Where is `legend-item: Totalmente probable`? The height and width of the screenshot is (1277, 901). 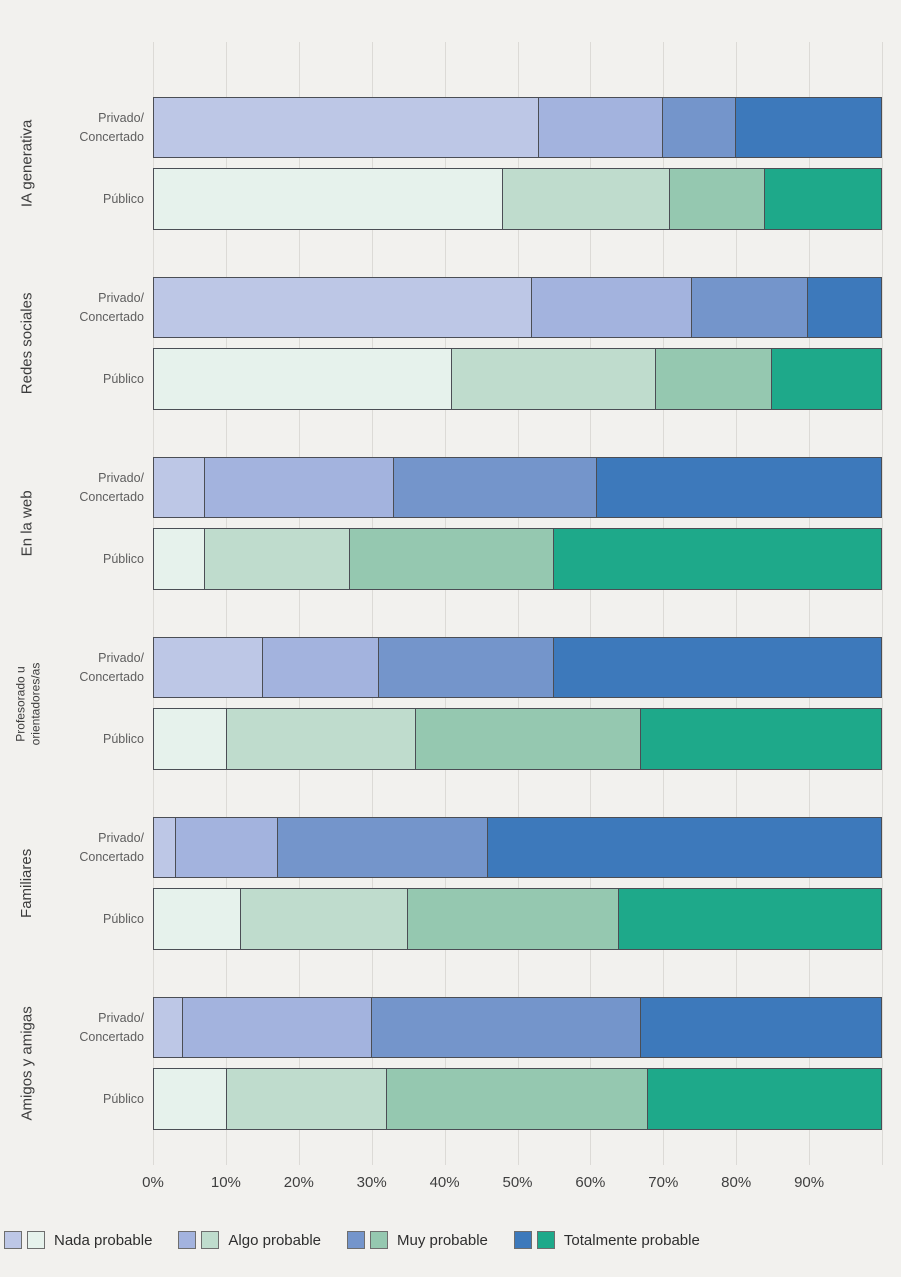 legend-item: Totalmente probable is located at coordinates (606, 1240).